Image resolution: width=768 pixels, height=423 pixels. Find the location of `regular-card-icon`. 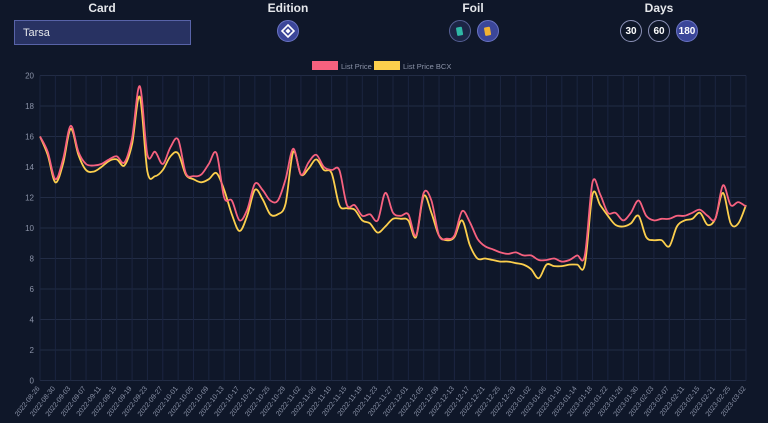

regular-card-icon is located at coordinates (460, 31).